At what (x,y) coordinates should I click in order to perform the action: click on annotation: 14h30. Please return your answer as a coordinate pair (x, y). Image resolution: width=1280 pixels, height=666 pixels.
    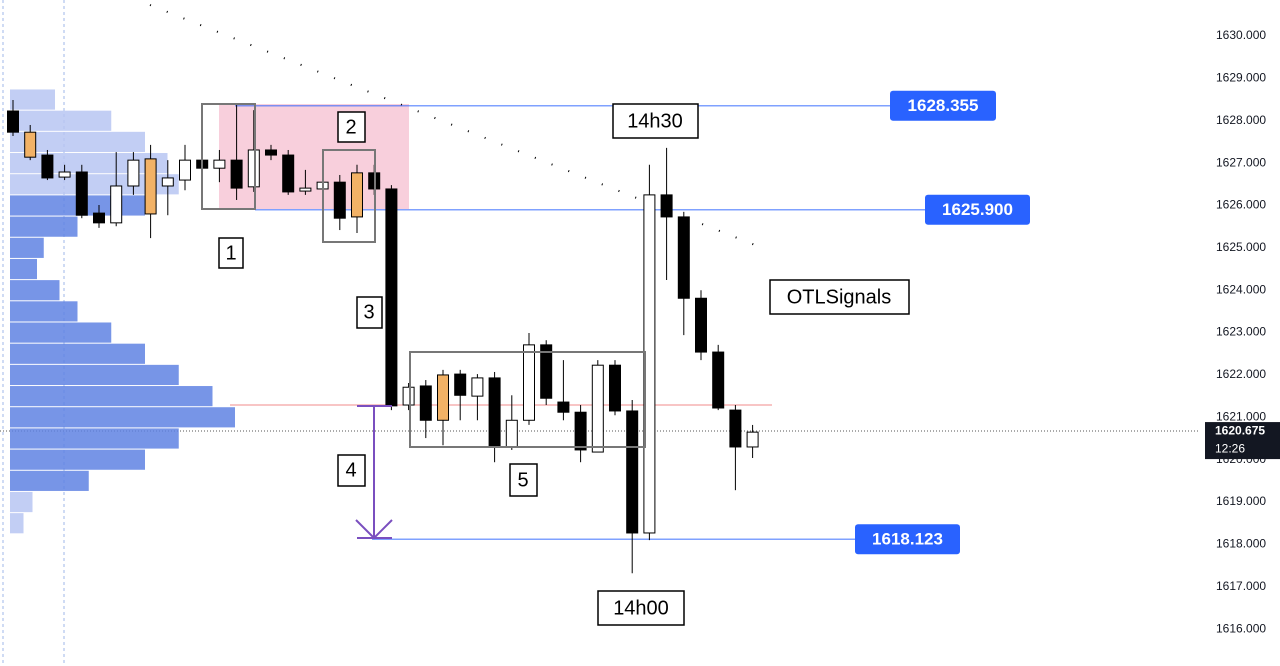
    Looking at the image, I should click on (655, 121).